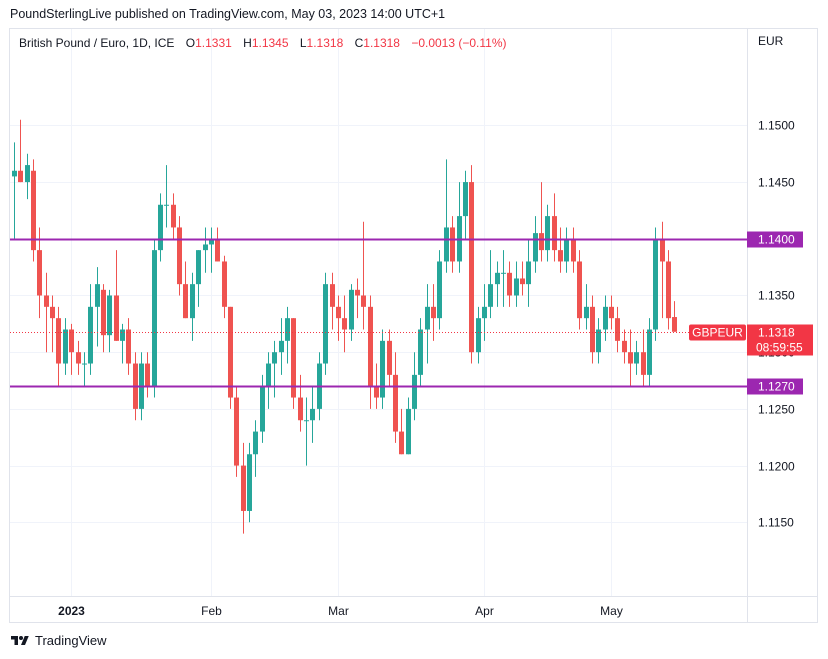 This screenshot has width=828, height=659. Describe the element at coordinates (71, 611) in the screenshot. I see `x-tick-label: 2023` at that location.